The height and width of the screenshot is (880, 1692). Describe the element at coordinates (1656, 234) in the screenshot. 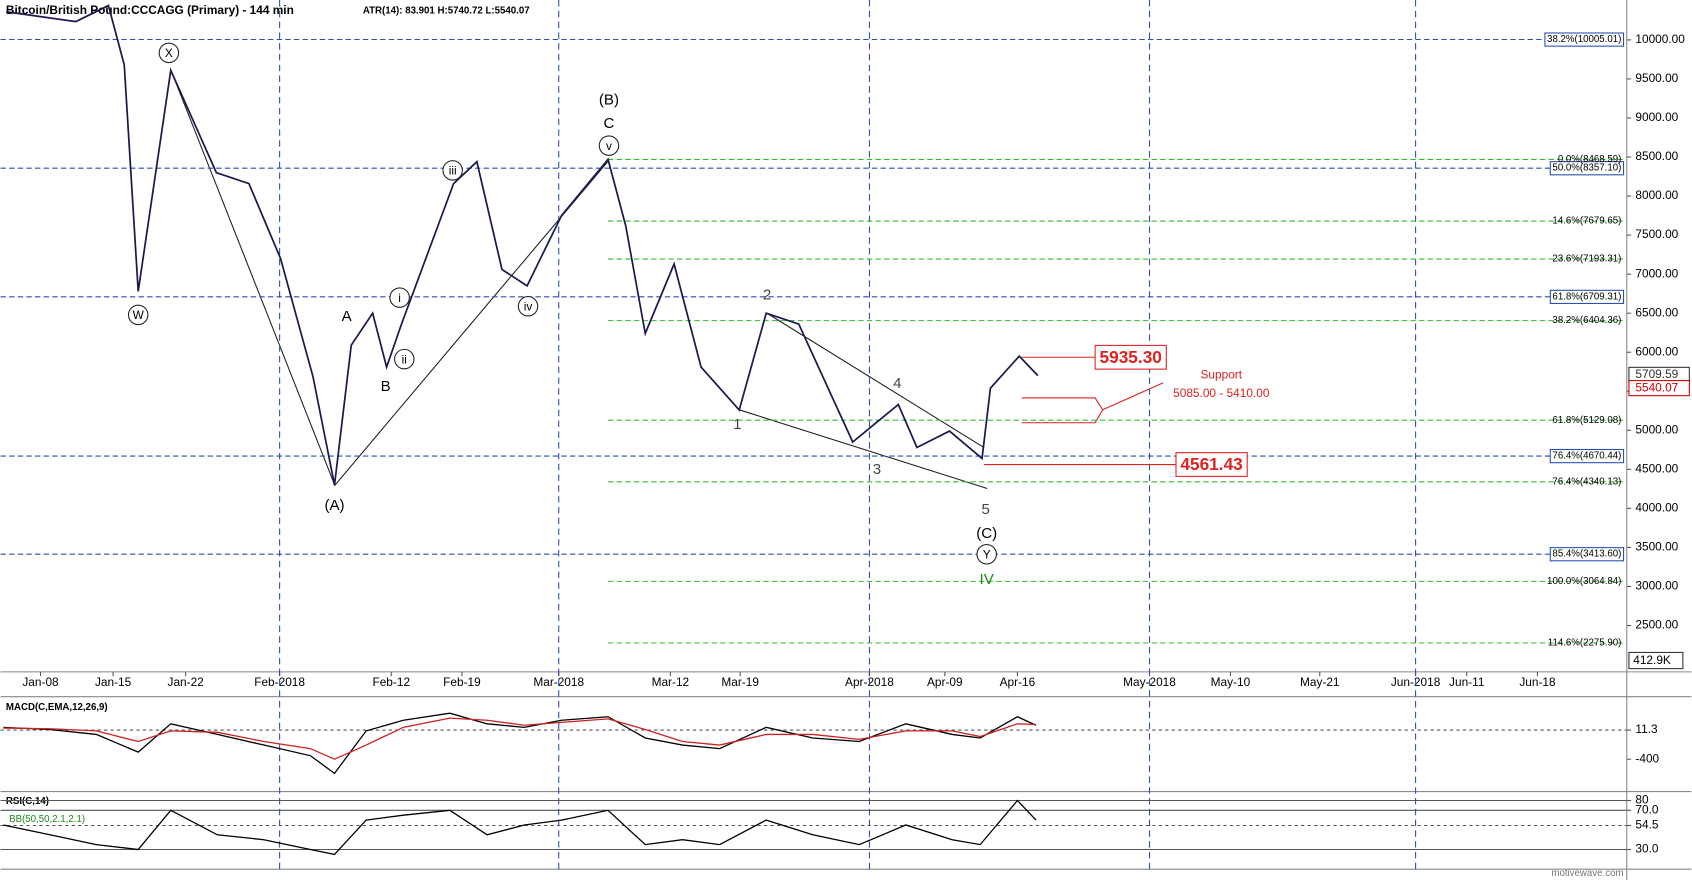

I see `y-tick-label: 7500.00` at that location.